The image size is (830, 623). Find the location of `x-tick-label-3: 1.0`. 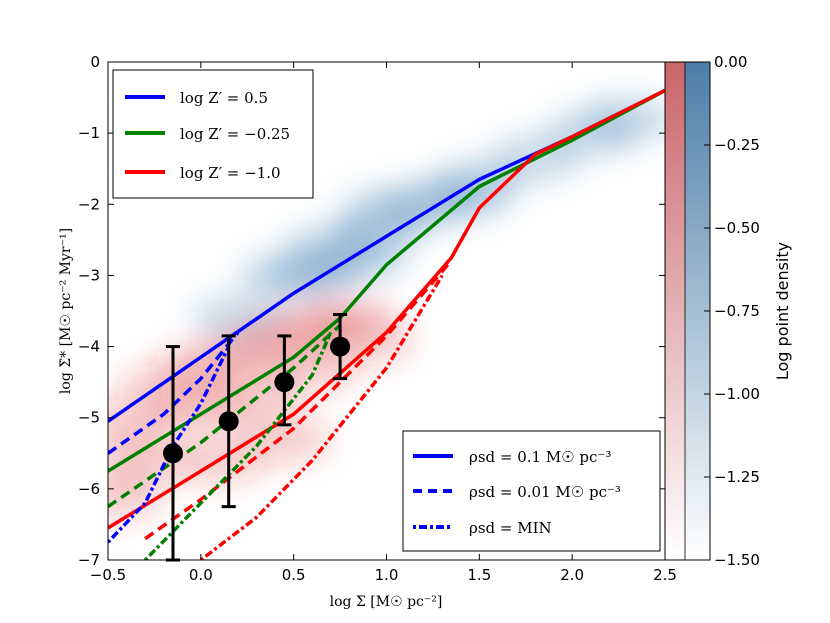

x-tick-label-3: 1.0 is located at coordinates (387, 575).